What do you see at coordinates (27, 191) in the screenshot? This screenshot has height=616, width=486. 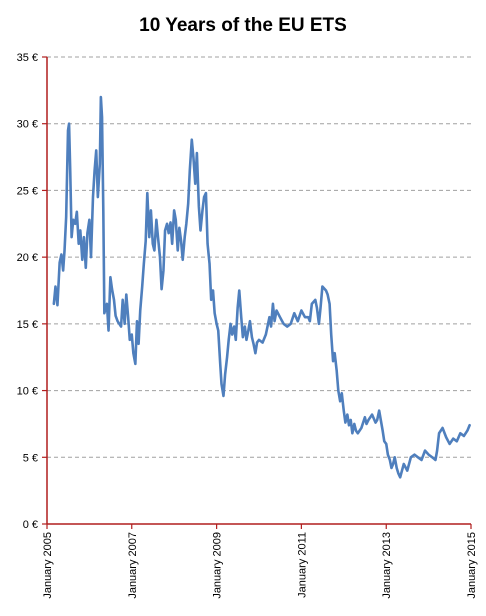 I see `y-tick-label: 25 €` at bounding box center [27, 191].